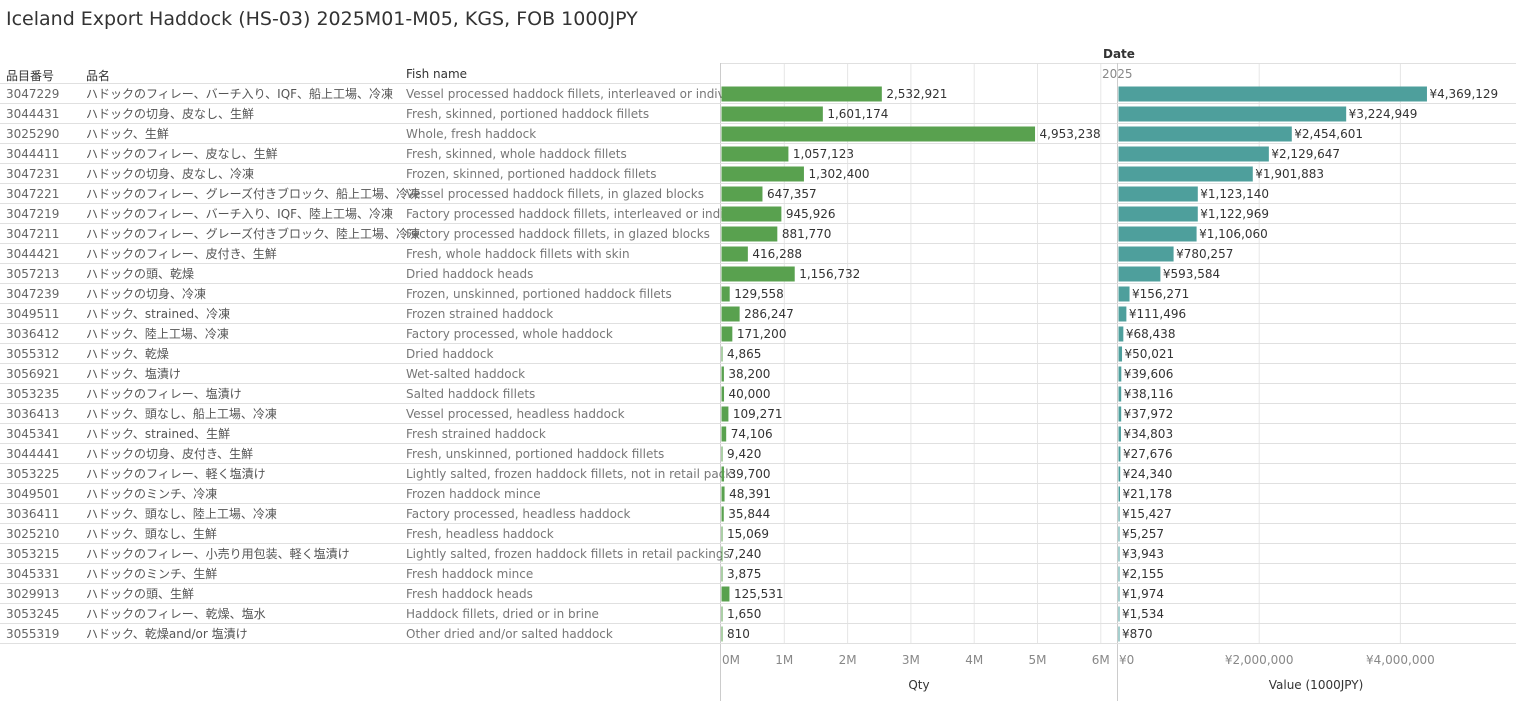 Image resolution: width=1516 pixels, height=701 pixels. What do you see at coordinates (437, 74) in the screenshot?
I see `fish-name-column-header: Fish name` at bounding box center [437, 74].